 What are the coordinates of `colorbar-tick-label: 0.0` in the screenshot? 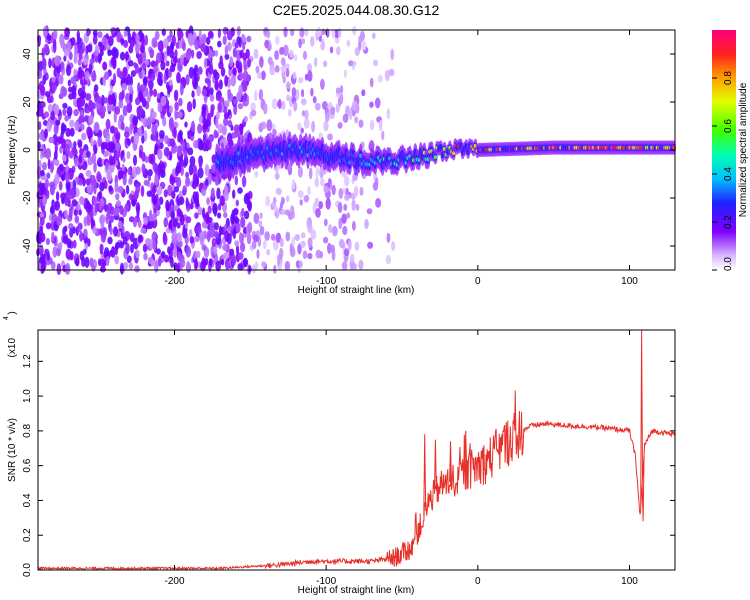 It's located at (728, 264).